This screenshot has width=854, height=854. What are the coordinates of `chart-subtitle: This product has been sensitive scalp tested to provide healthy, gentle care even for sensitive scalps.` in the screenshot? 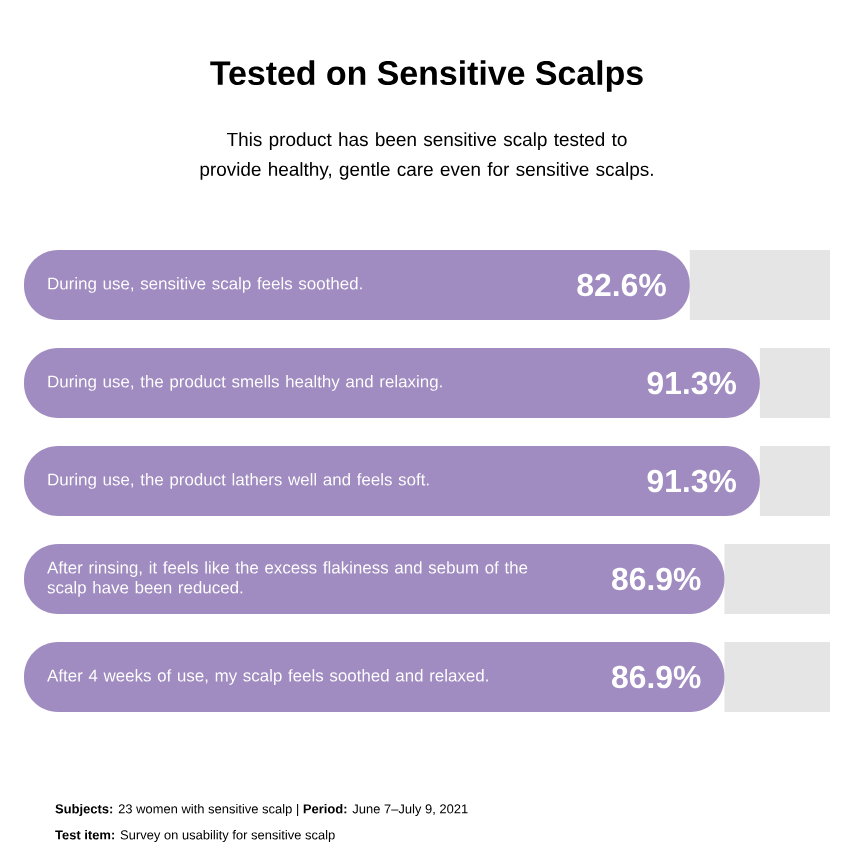 It's located at (426, 156).